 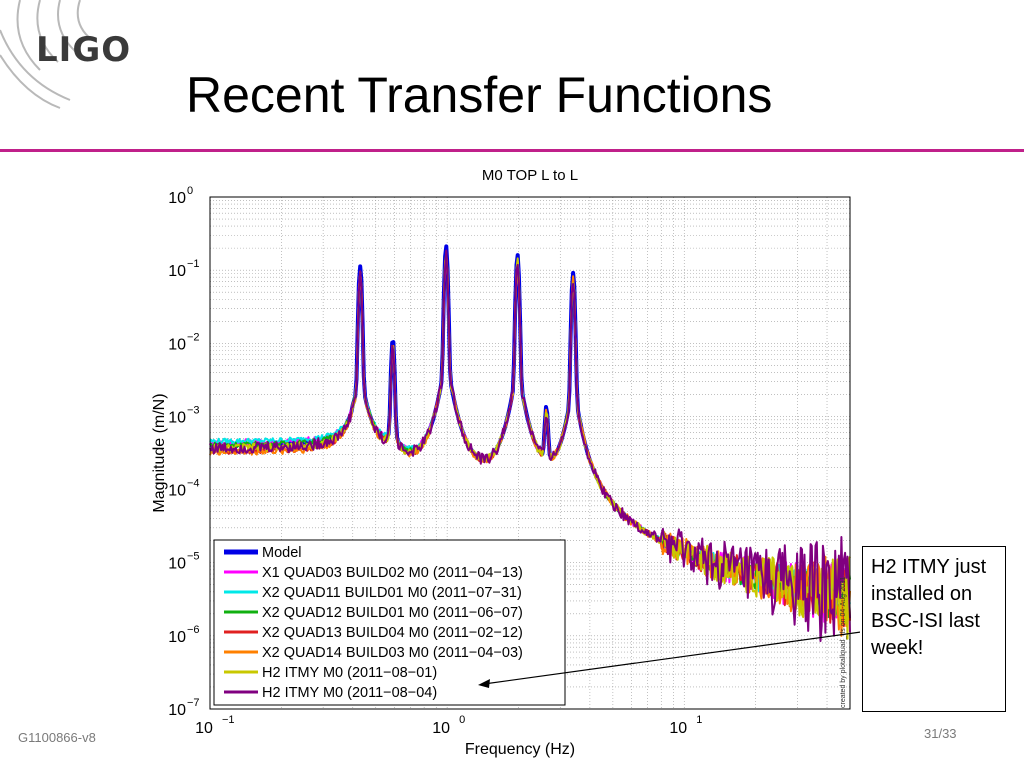 I want to click on legend-entry: X2 QUAD14 BUILD03 M0 (2011−04−03), so click(x=392, y=653).